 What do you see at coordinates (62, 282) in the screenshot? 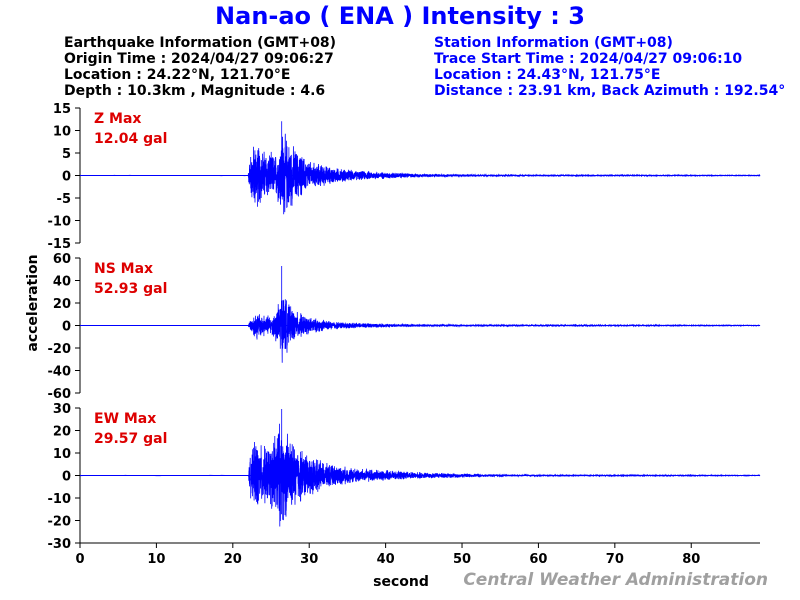
I see `y-tick-label-ns: 40` at bounding box center [62, 282].